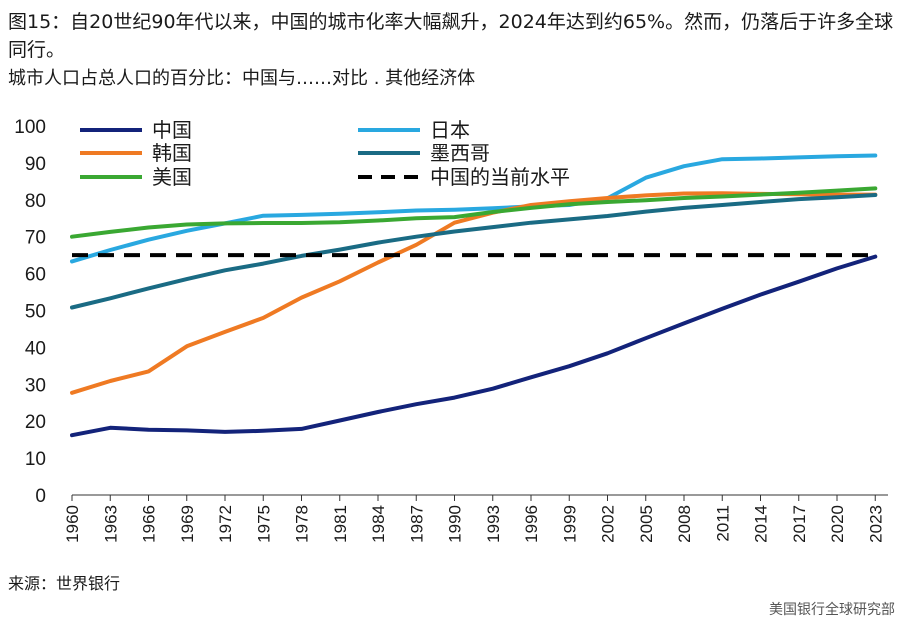 The image size is (915, 621). Describe the element at coordinates (110, 524) in the screenshot. I see `x-tick-label: 1963` at that location.